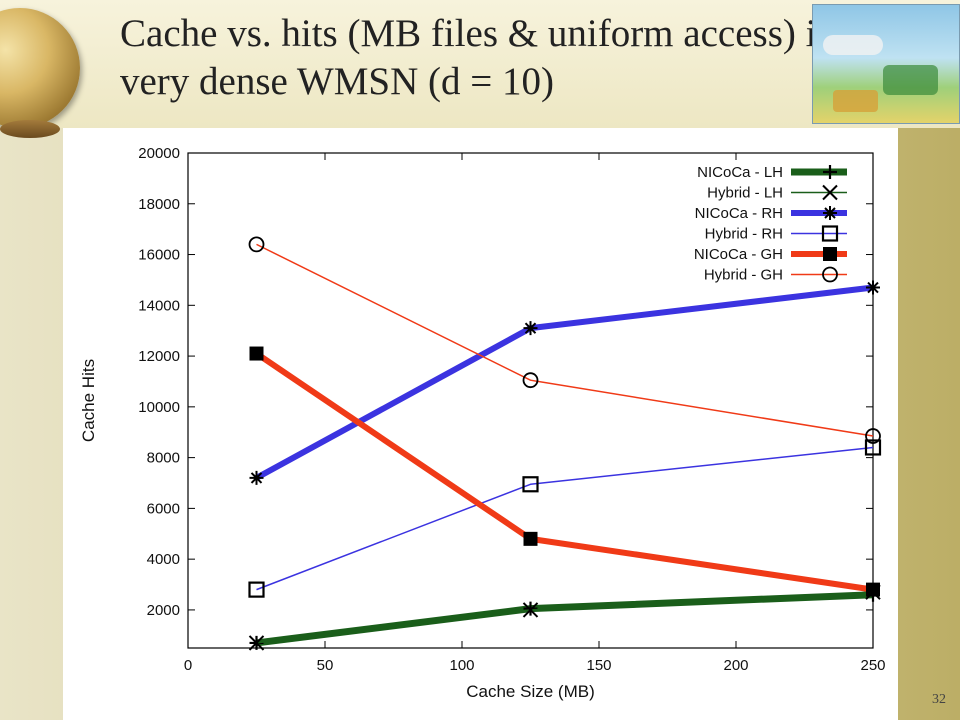 The image size is (960, 720). What do you see at coordinates (188, 665) in the screenshot?
I see `x-tick-label: 0` at bounding box center [188, 665].